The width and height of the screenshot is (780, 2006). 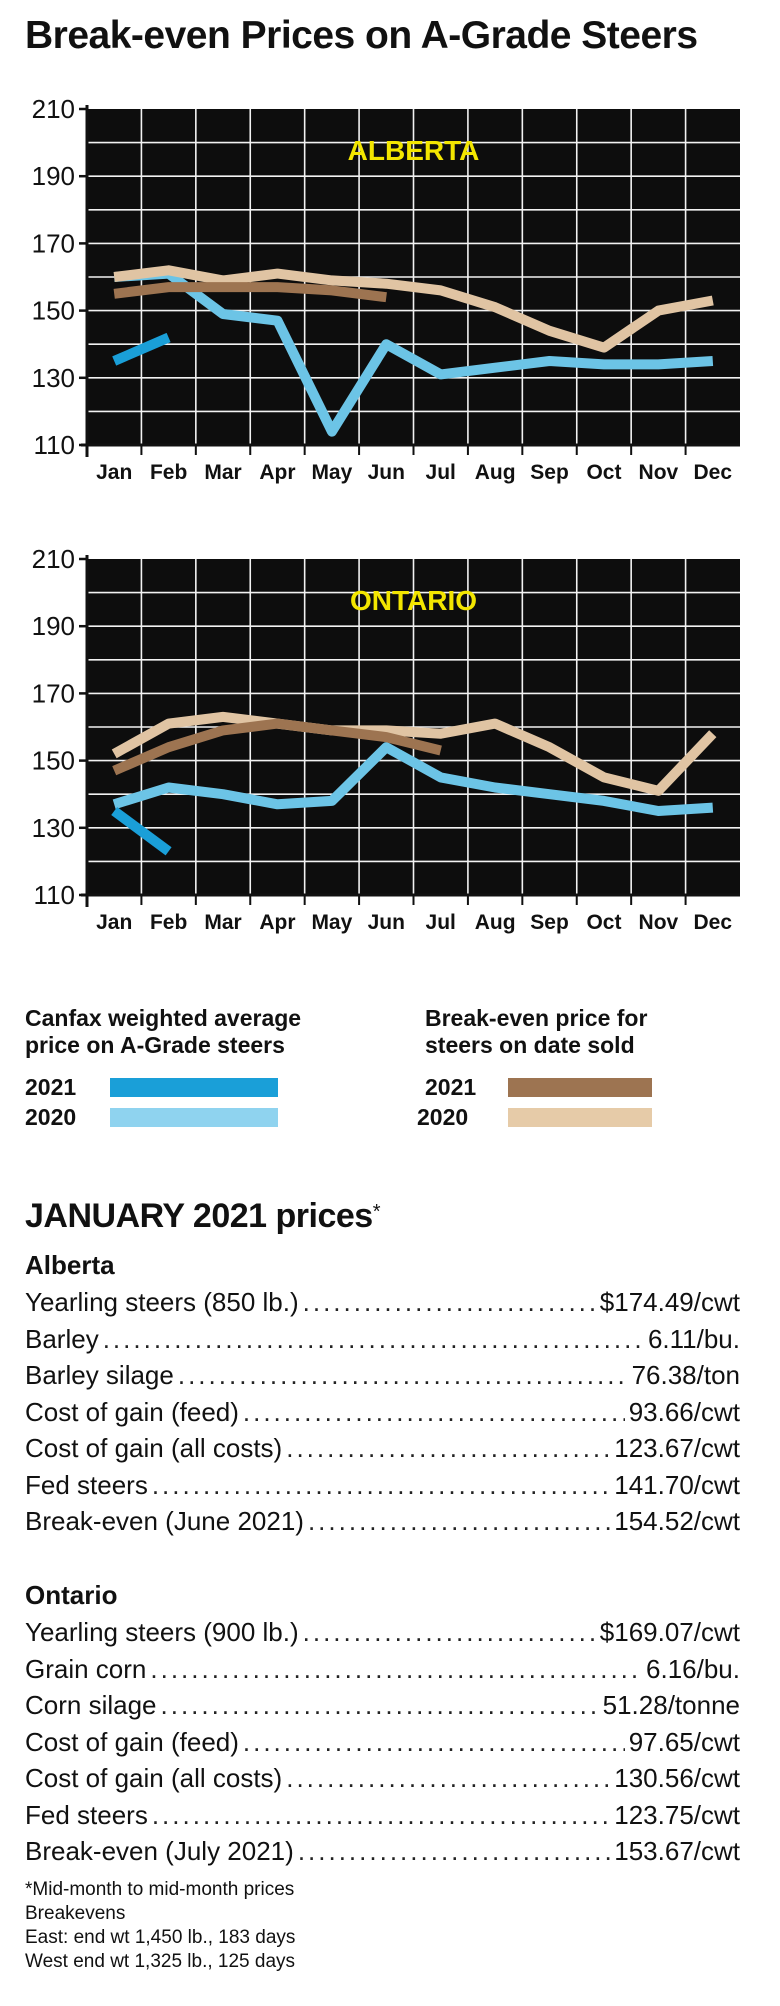 What do you see at coordinates (669, 1302) in the screenshot?
I see `price-row-value: $174.49/cwt` at bounding box center [669, 1302].